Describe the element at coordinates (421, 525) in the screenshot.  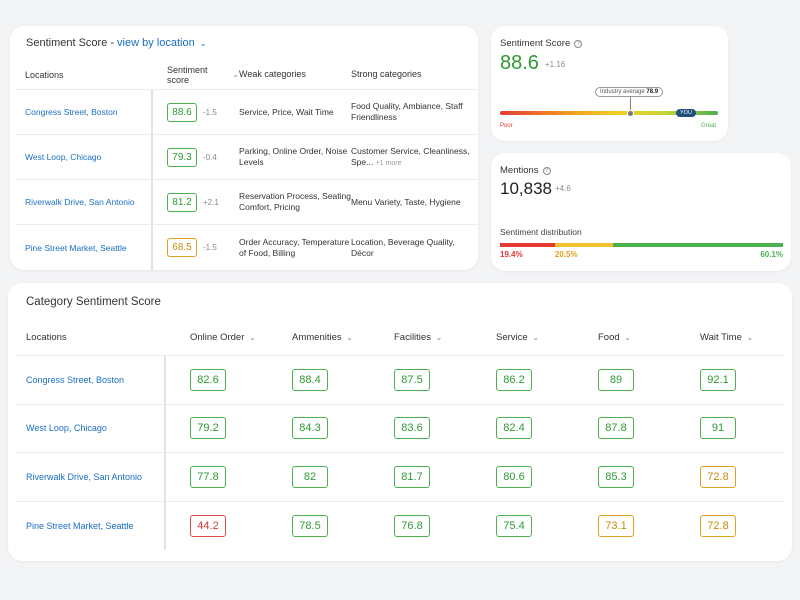
I see `score-cell: 76.8` at that location.